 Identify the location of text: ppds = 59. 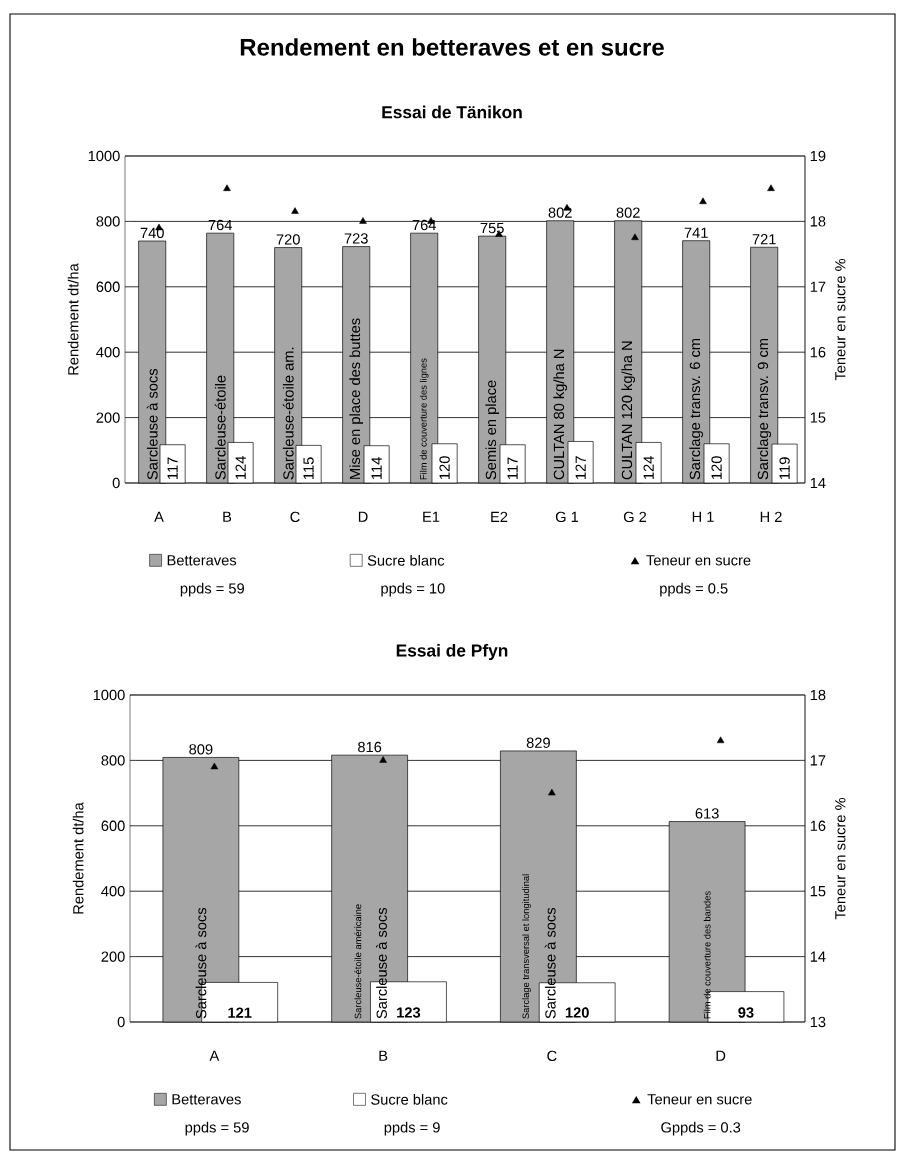
(212, 589).